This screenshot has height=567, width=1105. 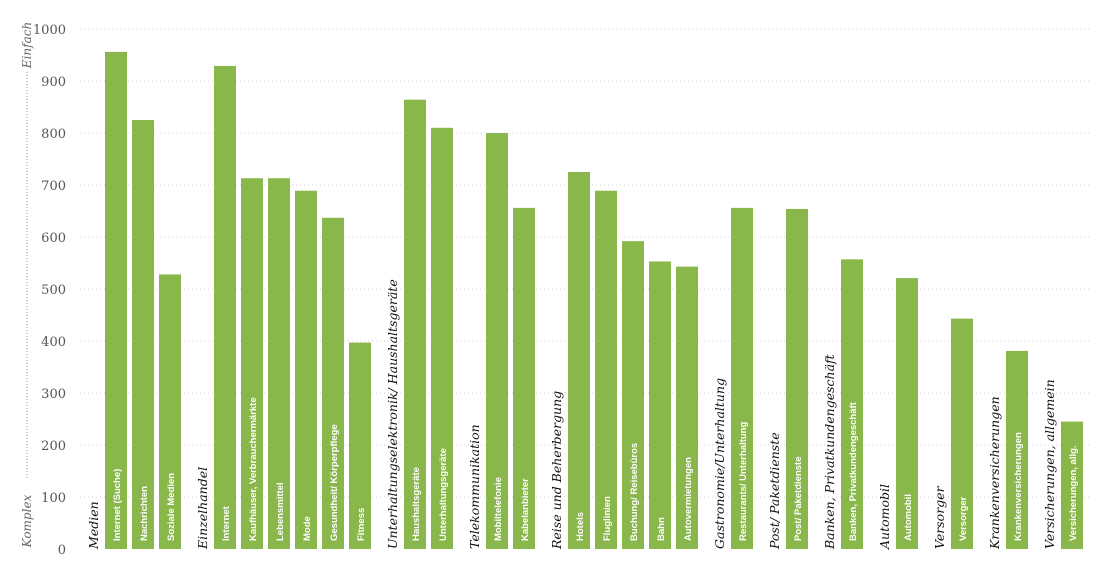 I want to click on group-label: Versorger, so click(x=939, y=517).